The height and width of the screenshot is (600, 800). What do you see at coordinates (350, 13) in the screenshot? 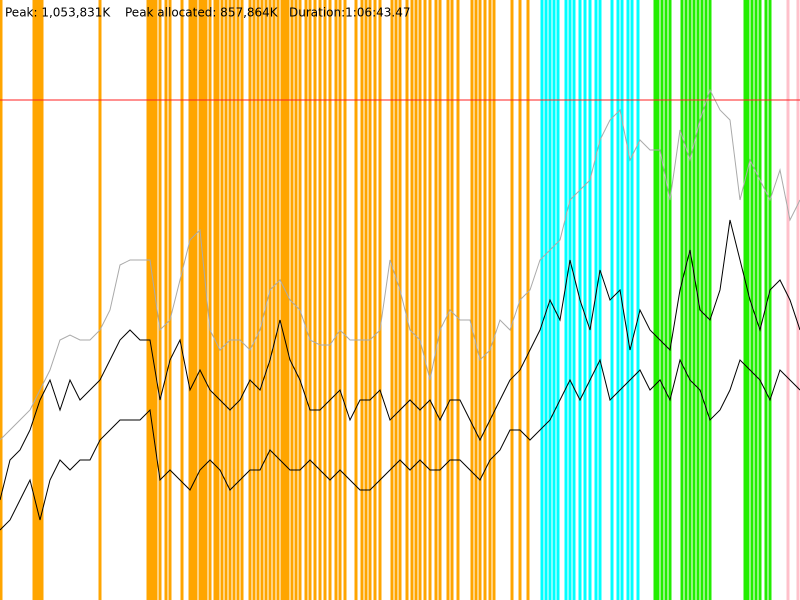
I see `duration-text: Duration:1:06:43.47` at bounding box center [350, 13].